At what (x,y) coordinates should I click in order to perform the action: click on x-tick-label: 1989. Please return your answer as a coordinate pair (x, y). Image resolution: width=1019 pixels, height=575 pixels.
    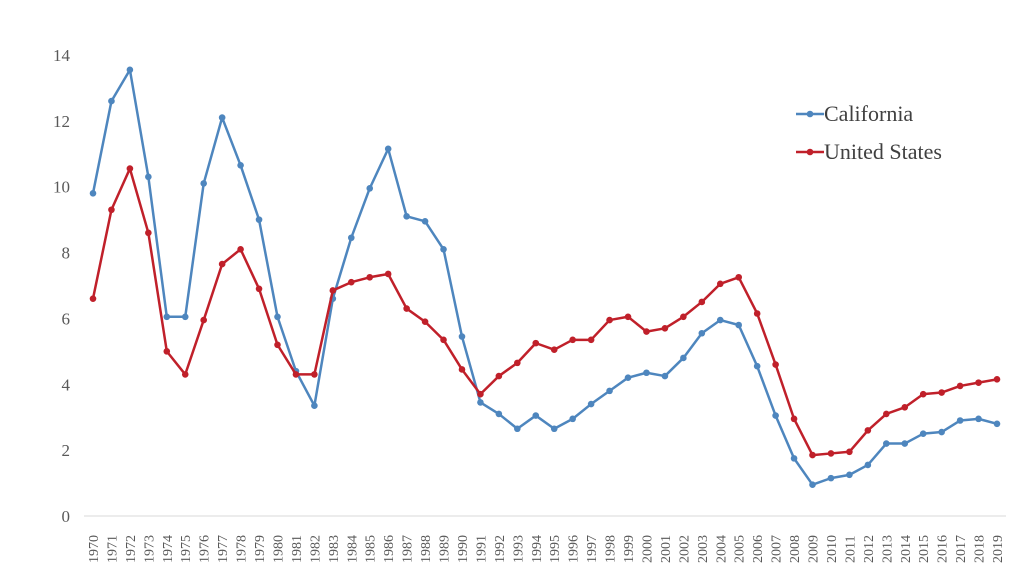
    Looking at the image, I should click on (445, 549).